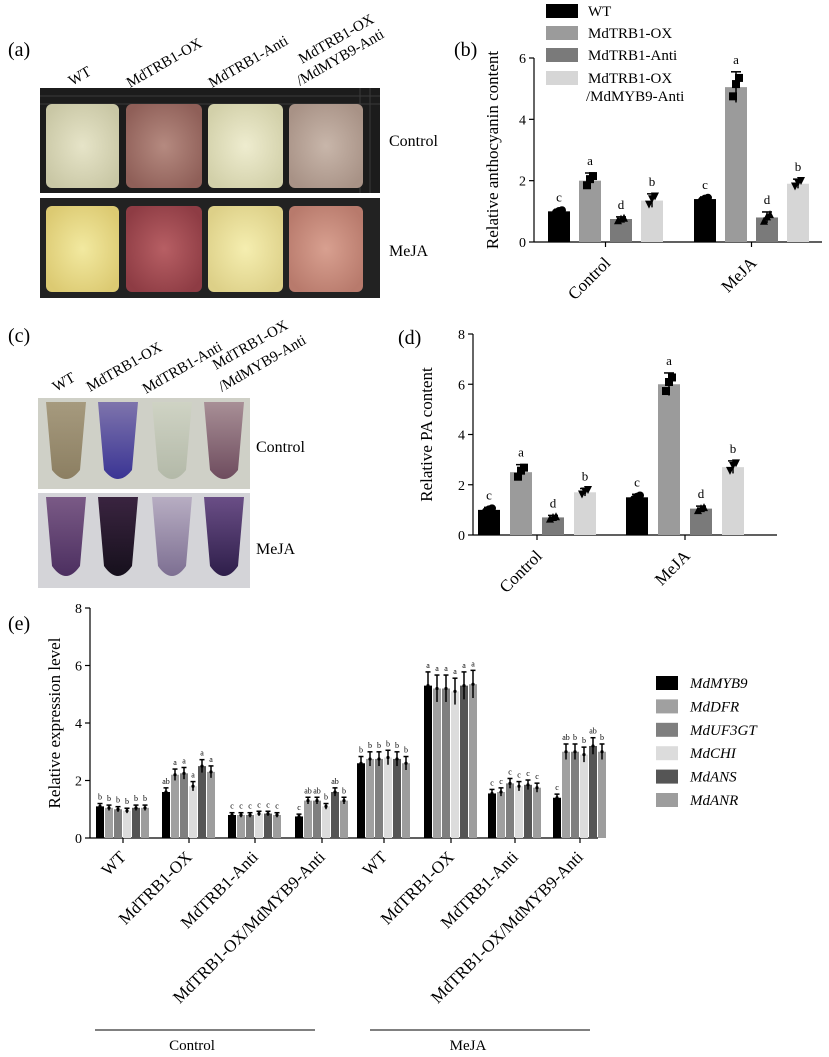 This screenshot has width=829, height=1057. What do you see at coordinates (521, 503) in the screenshot?
I see `bar-control-mdtrb1-ox` at bounding box center [521, 503].